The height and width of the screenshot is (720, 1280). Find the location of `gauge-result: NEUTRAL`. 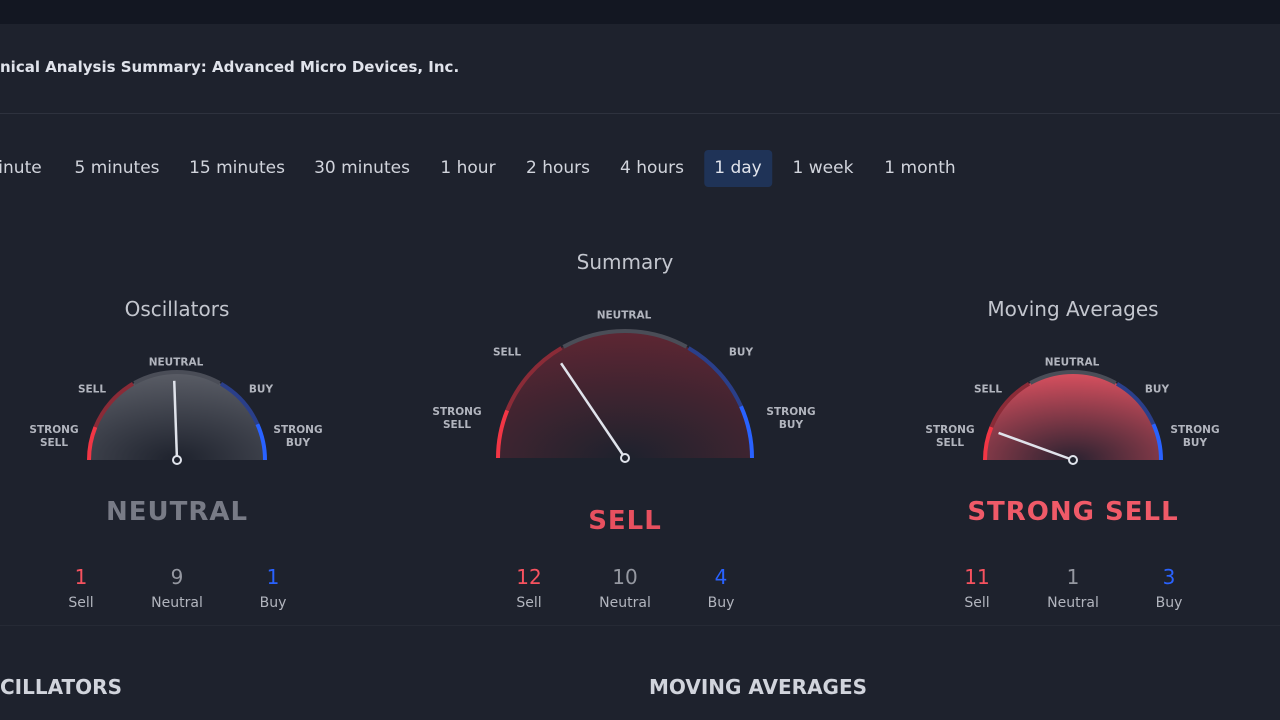

gauge-result: NEUTRAL is located at coordinates (177, 512).